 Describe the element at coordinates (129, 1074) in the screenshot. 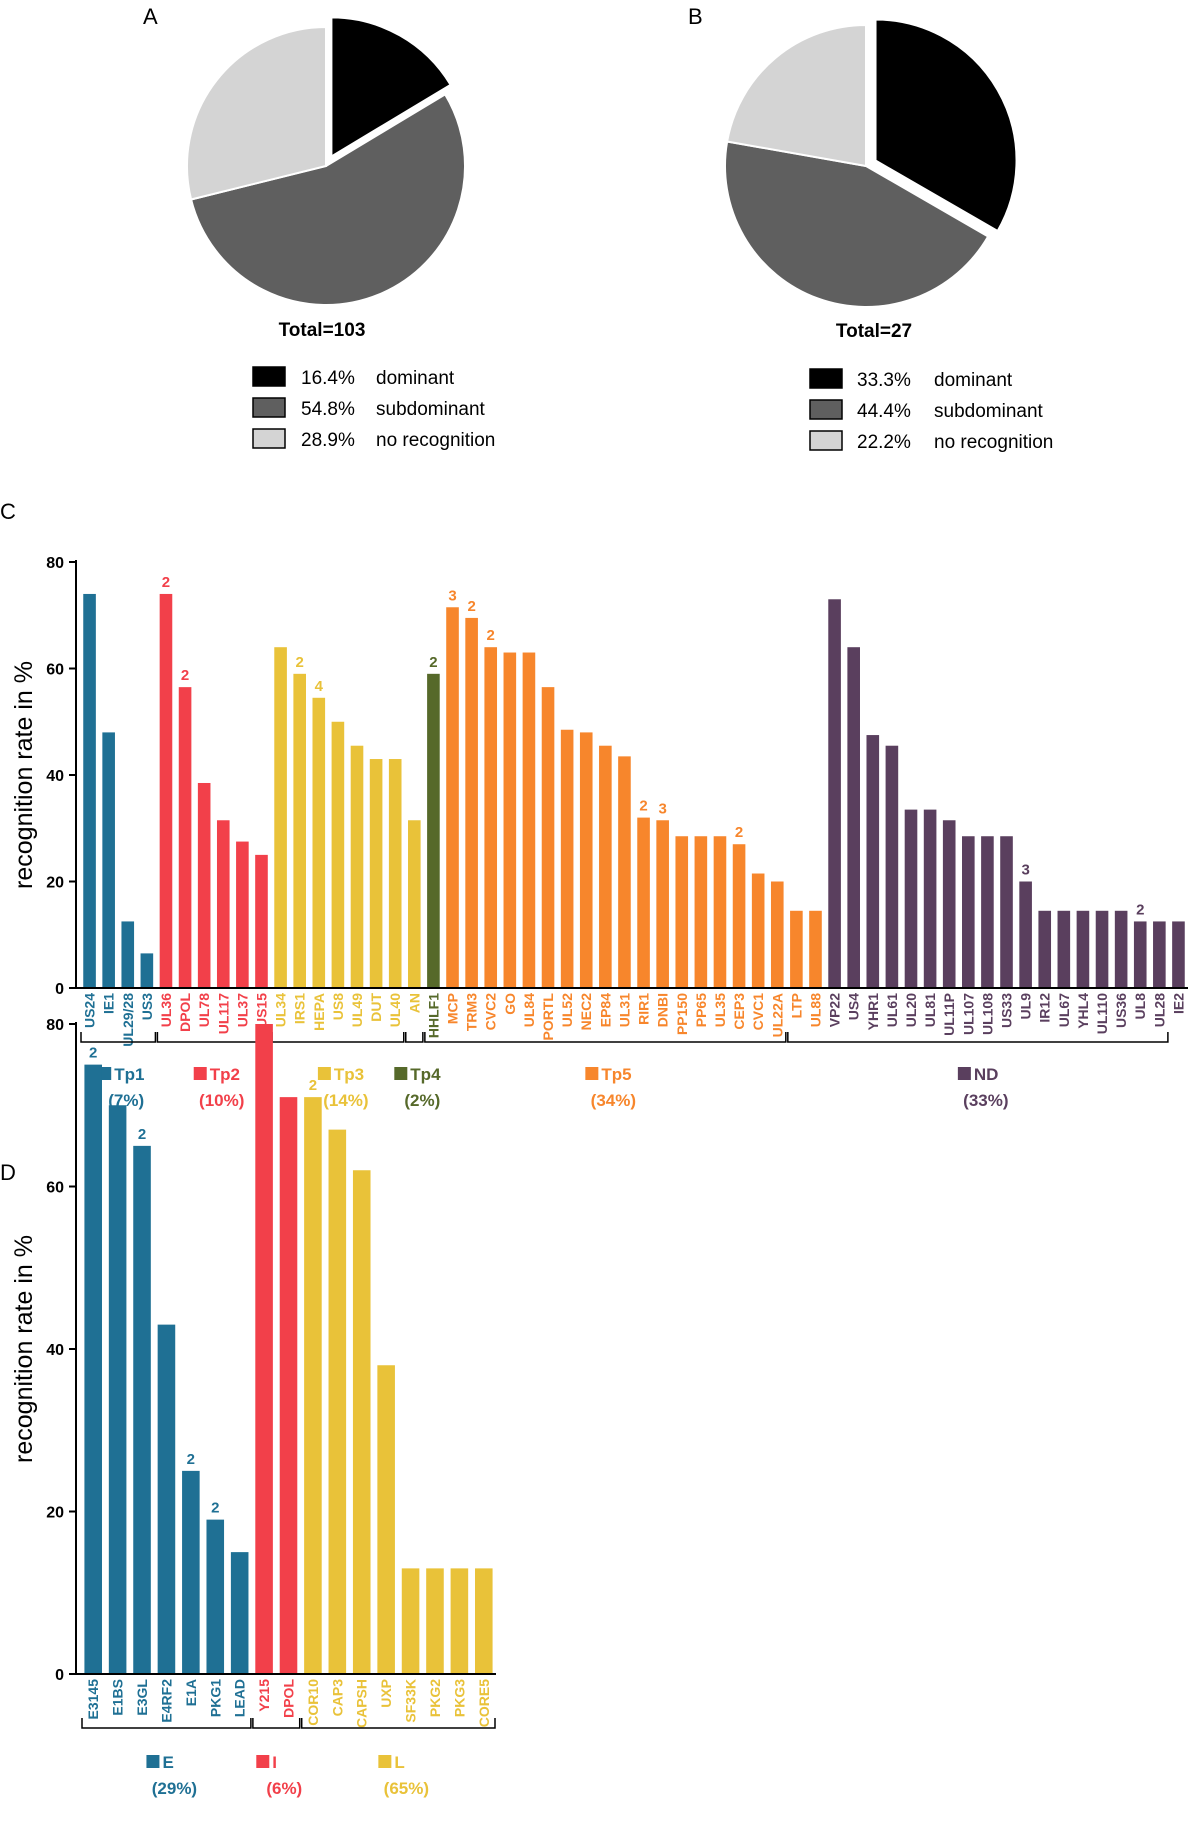

I see `chart-c-group-name: Tp1` at that location.